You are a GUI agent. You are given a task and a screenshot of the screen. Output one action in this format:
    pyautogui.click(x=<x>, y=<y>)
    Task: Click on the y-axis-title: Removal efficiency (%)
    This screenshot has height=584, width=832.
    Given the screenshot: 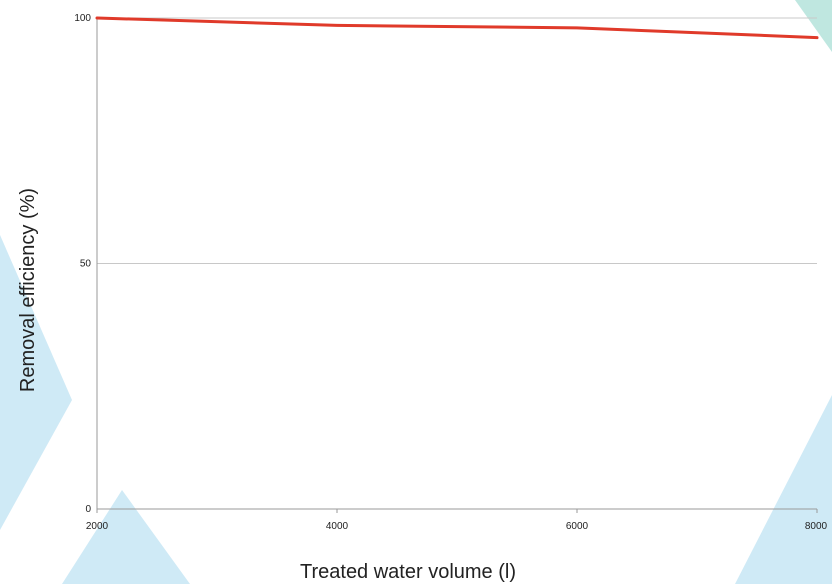 What is the action you would take?
    pyautogui.click(x=28, y=290)
    